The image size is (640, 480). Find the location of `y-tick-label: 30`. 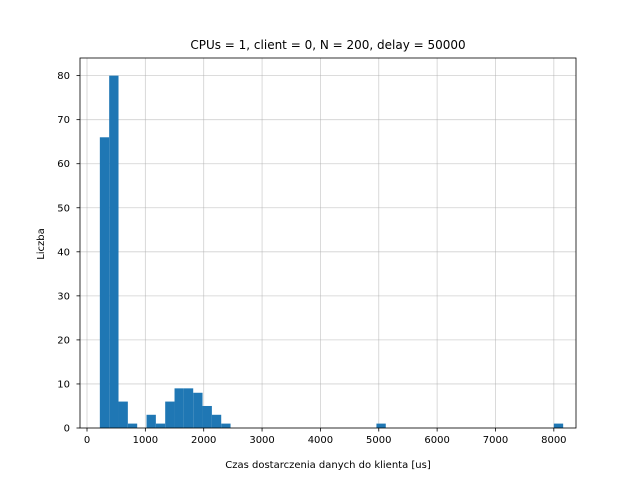

y-tick-label: 30 is located at coordinates (63, 296).